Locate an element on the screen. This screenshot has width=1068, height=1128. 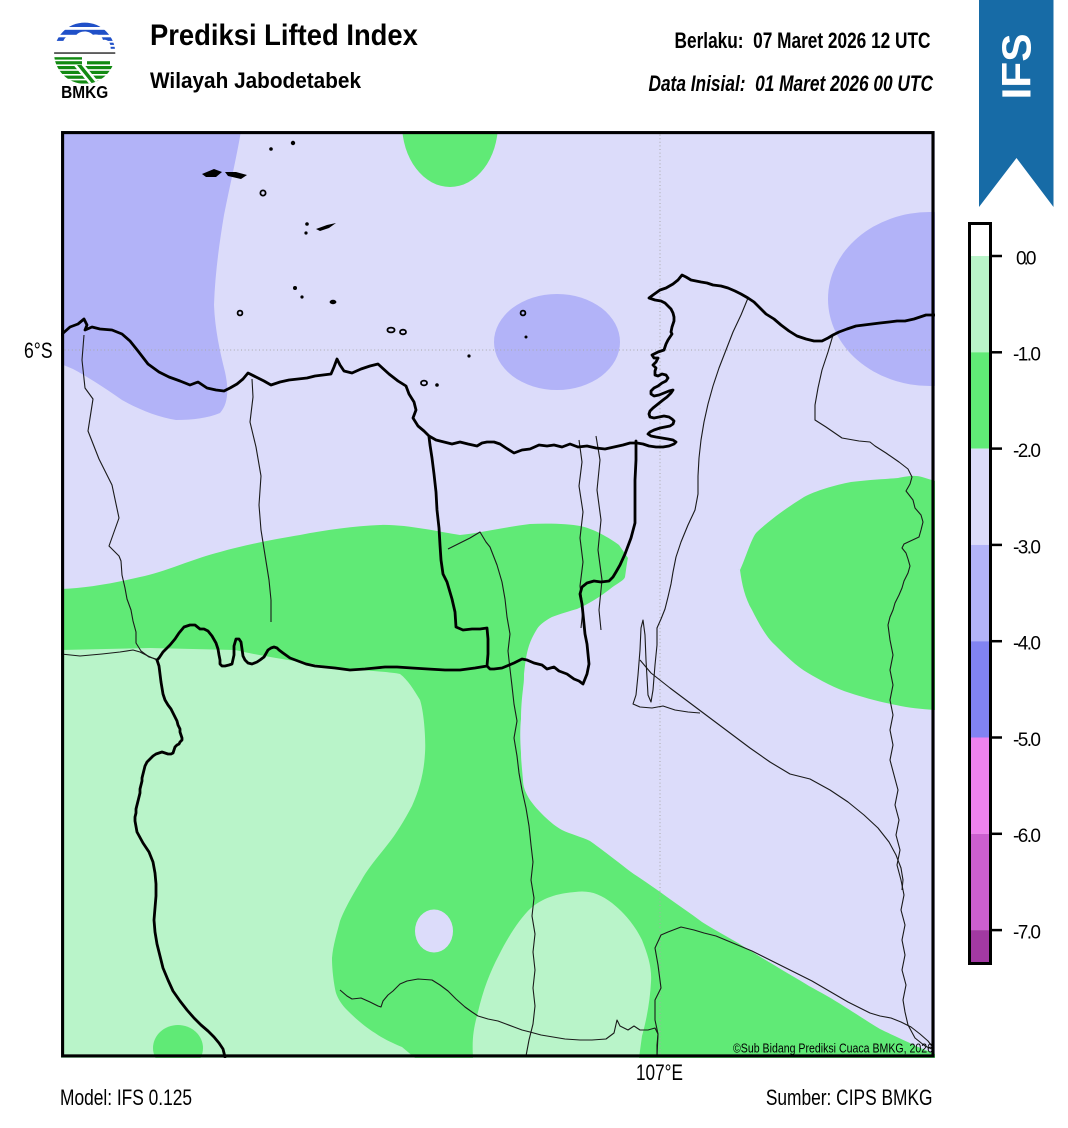
svg-text: -2.0 is located at coordinates (1027, 451).